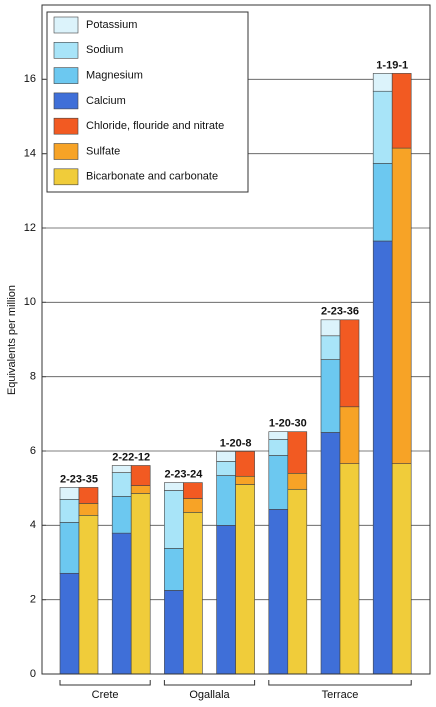 The image size is (436, 707). What do you see at coordinates (12, 340) in the screenshot?
I see `y-axis-label: Equivalents per million` at bounding box center [12, 340].